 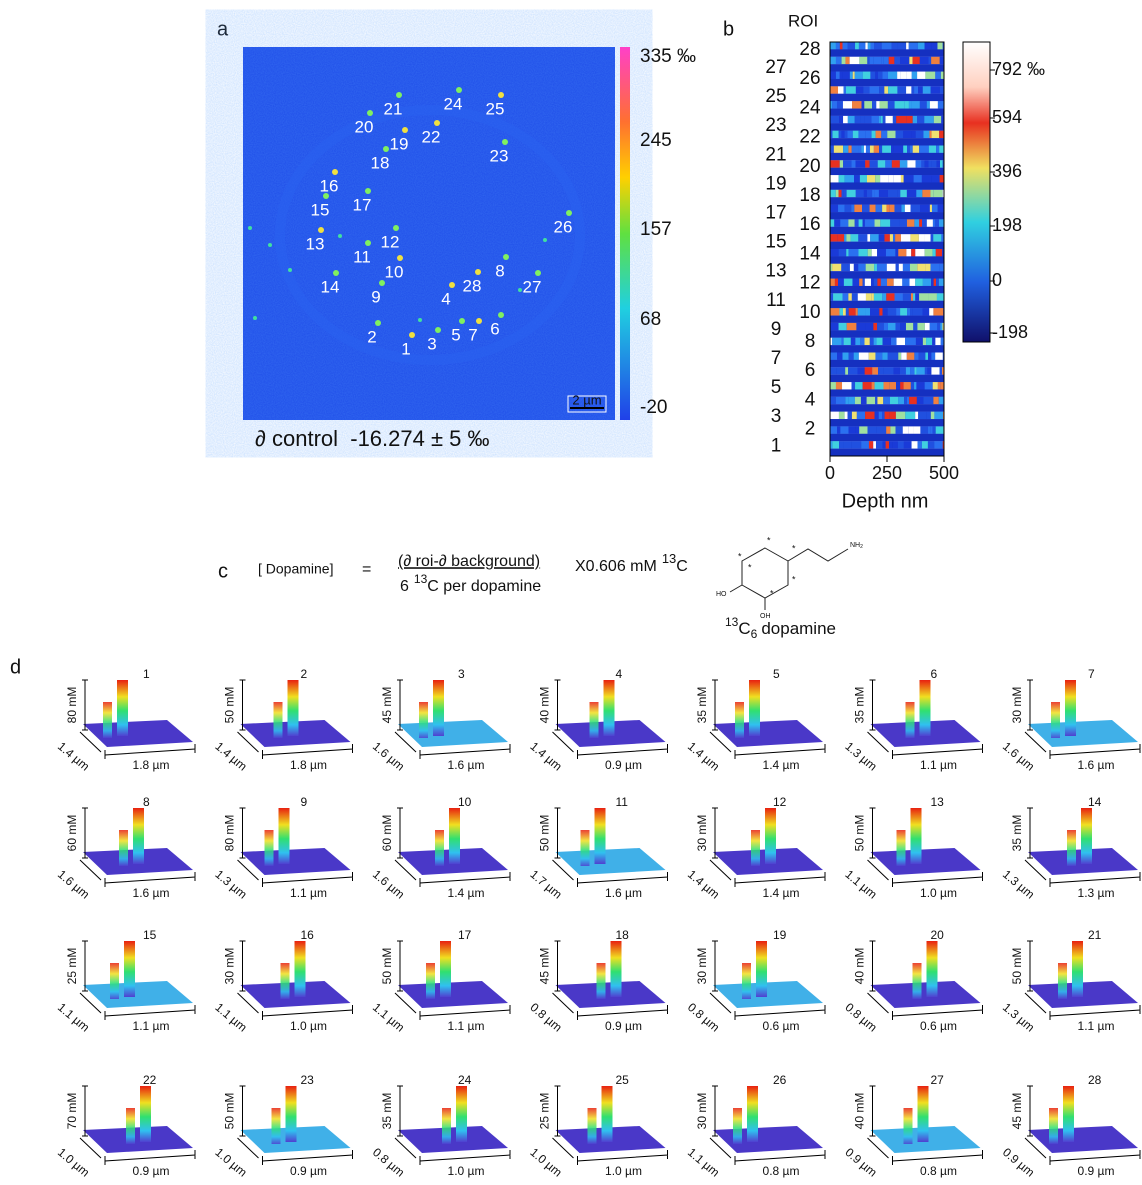 I want to click on z-label: 30 mM, so click(x=230, y=966).